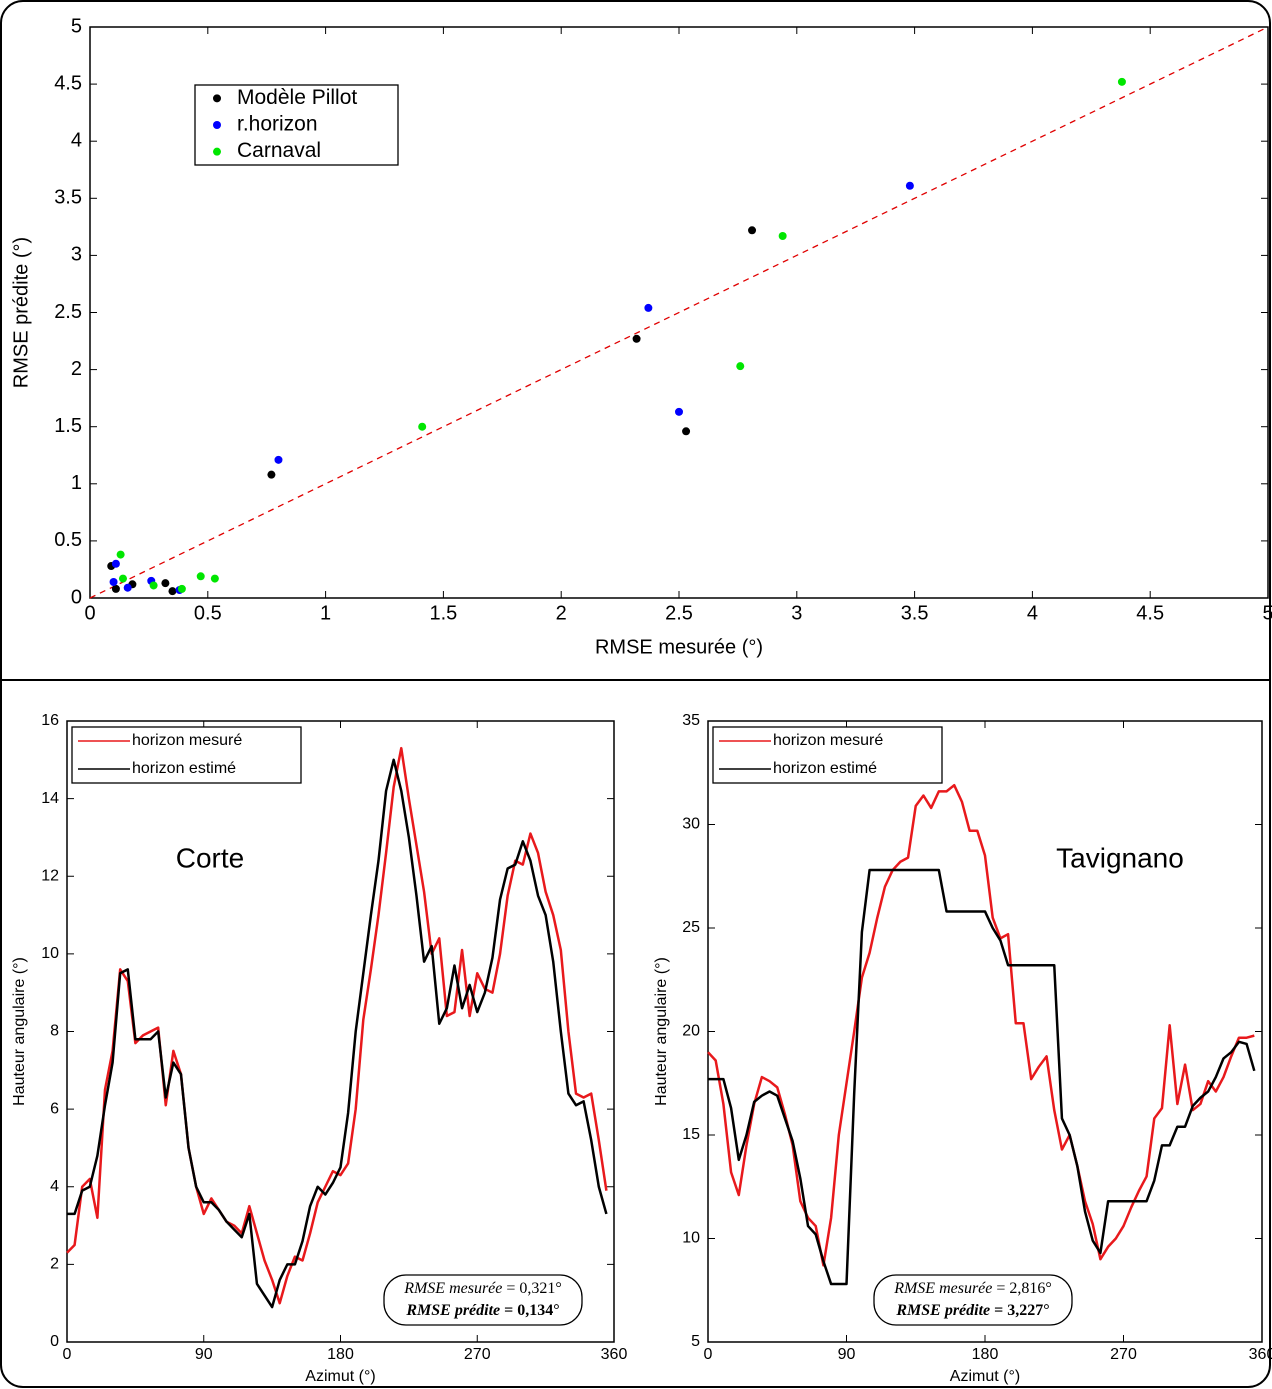 The image size is (1272, 1389). I want to click on y-tick-label: 1.5, so click(68, 426).